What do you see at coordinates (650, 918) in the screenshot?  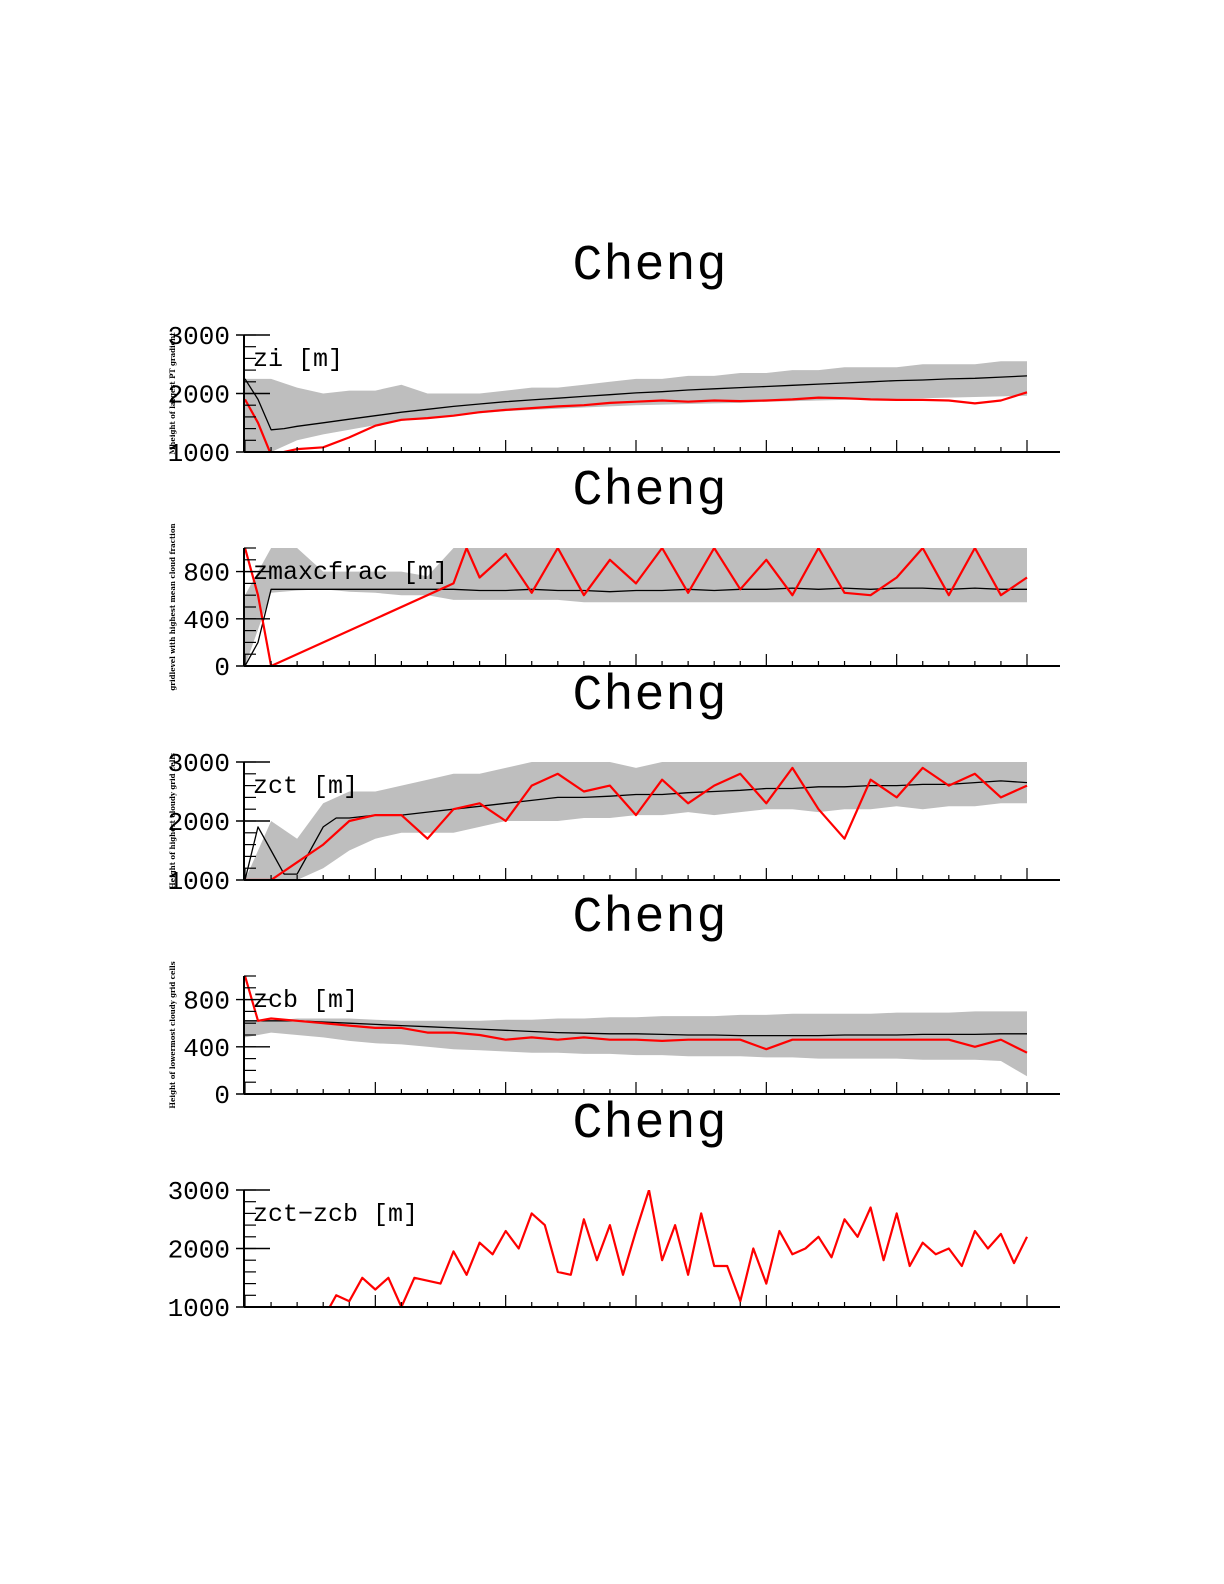 I see `panel-title-4: Cheng` at bounding box center [650, 918].